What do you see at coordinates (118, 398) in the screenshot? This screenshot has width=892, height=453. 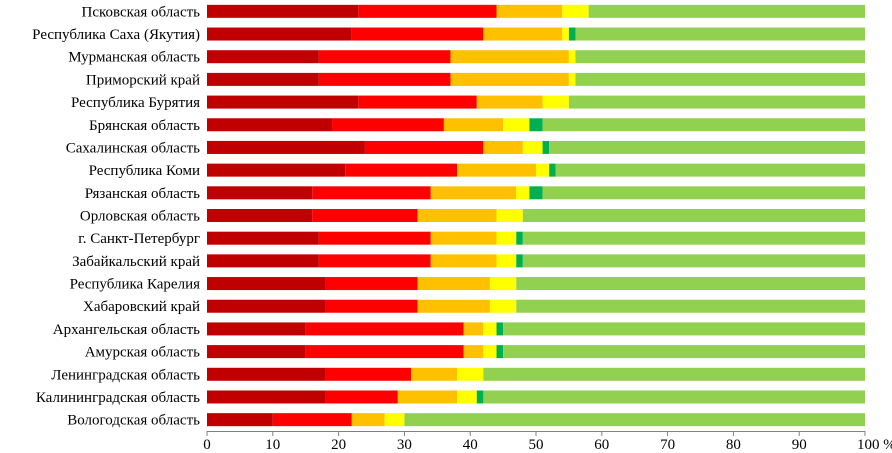 I see `category-label: Калининградская область` at bounding box center [118, 398].